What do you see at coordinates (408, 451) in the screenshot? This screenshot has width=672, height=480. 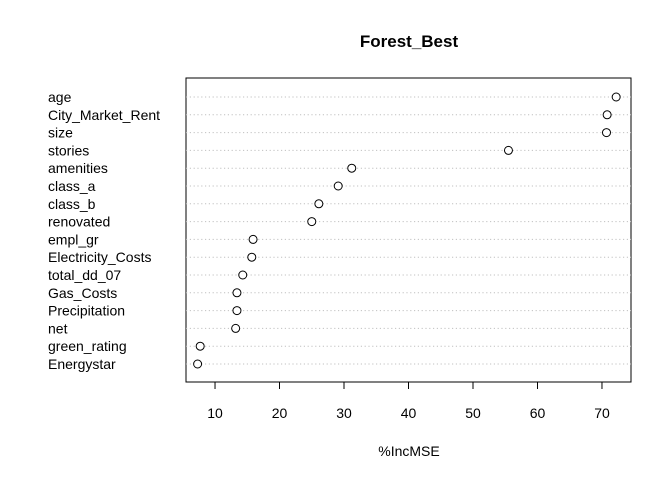 I see `x-axis-title: %IncMSE` at bounding box center [408, 451].